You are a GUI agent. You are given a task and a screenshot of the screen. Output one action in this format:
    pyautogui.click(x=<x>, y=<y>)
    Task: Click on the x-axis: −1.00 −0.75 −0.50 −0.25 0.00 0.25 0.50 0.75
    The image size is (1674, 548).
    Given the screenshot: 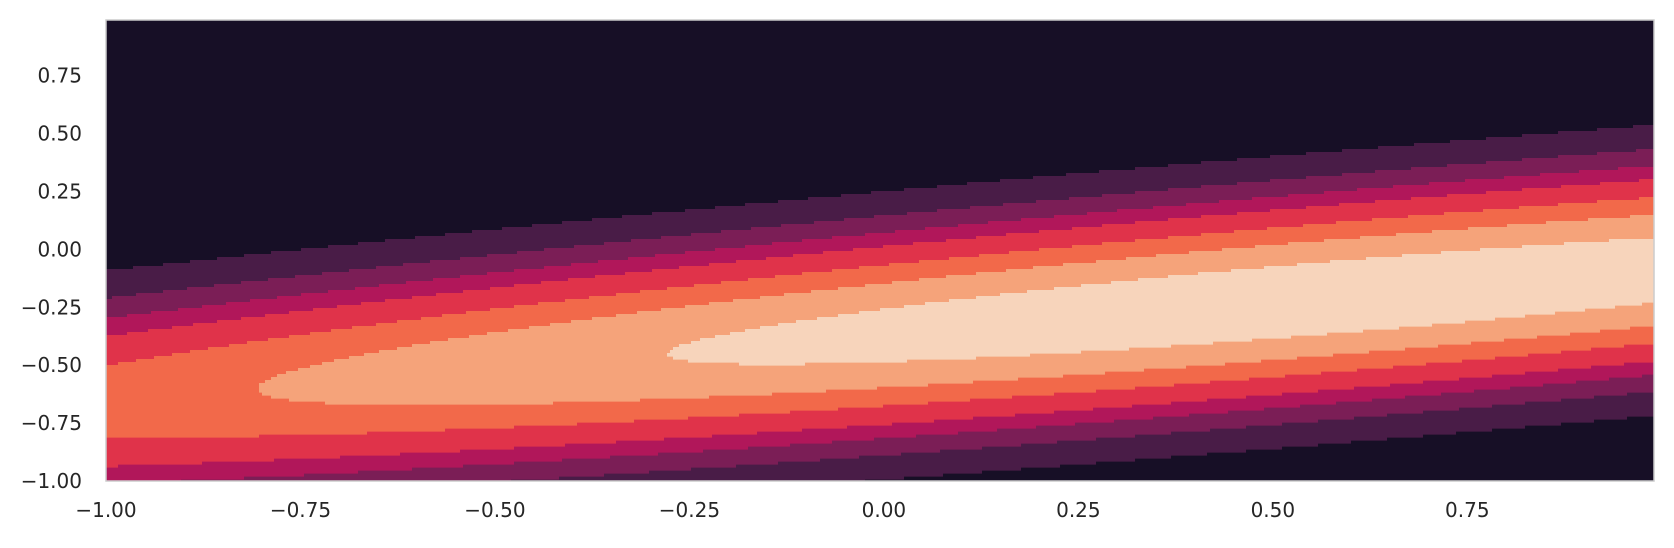 What is the action you would take?
    pyautogui.click(x=782, y=510)
    